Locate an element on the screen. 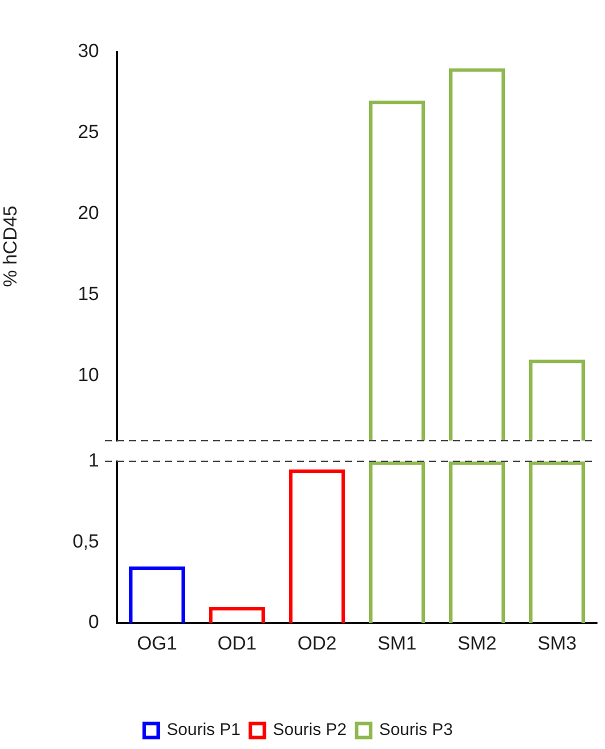 Image resolution: width=605 pixels, height=749 pixels. x-tick-label: SM2 is located at coordinates (477, 644).